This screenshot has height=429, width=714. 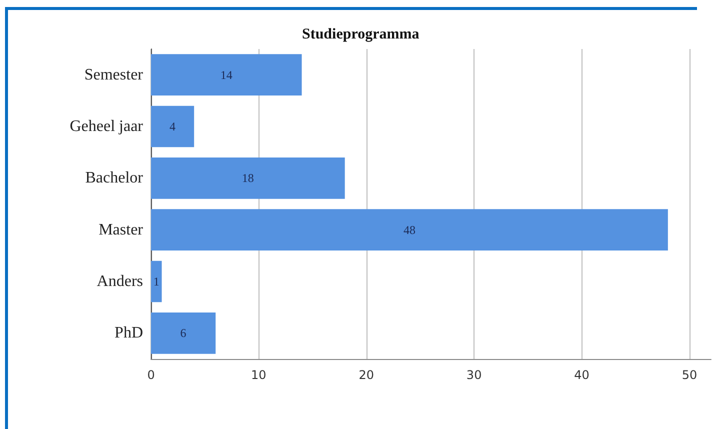 I want to click on y-tick-label: Semester, so click(x=114, y=75).